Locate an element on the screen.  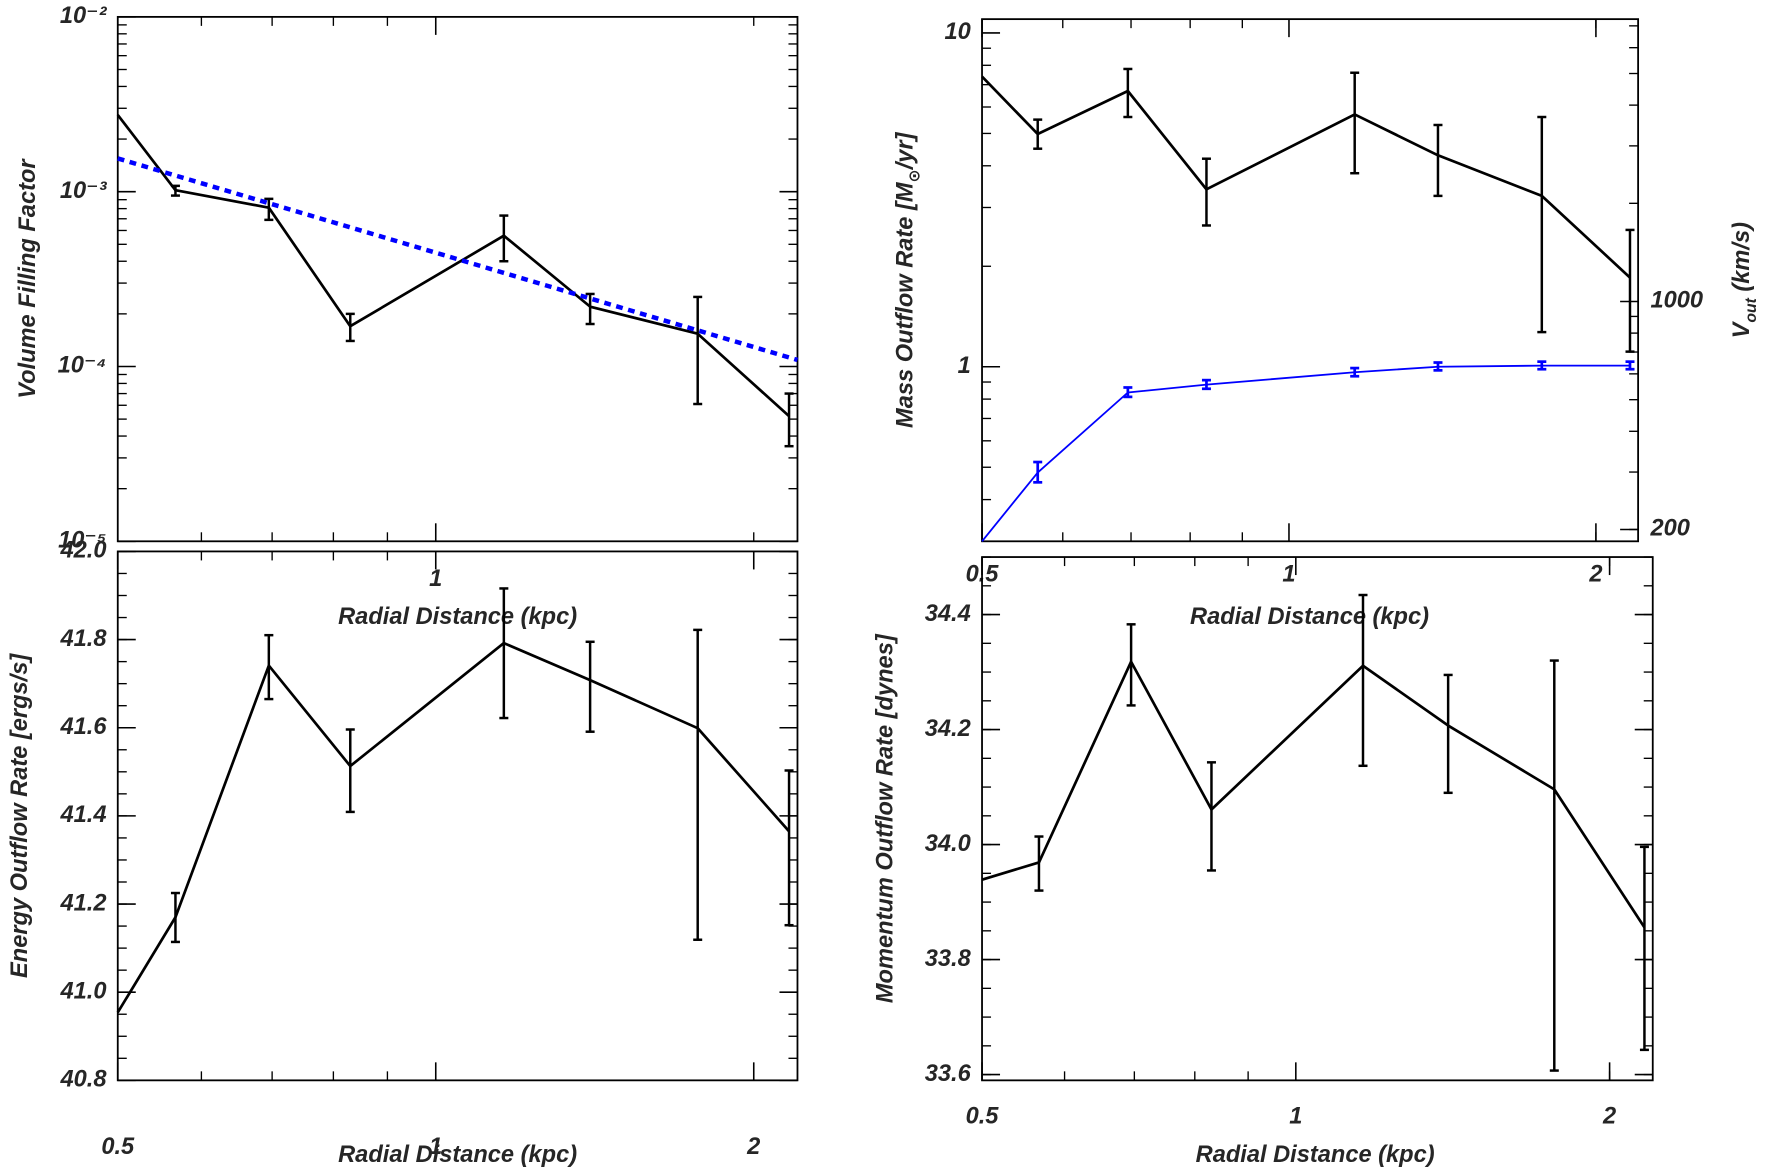
fit-line is located at coordinates (458, 259).